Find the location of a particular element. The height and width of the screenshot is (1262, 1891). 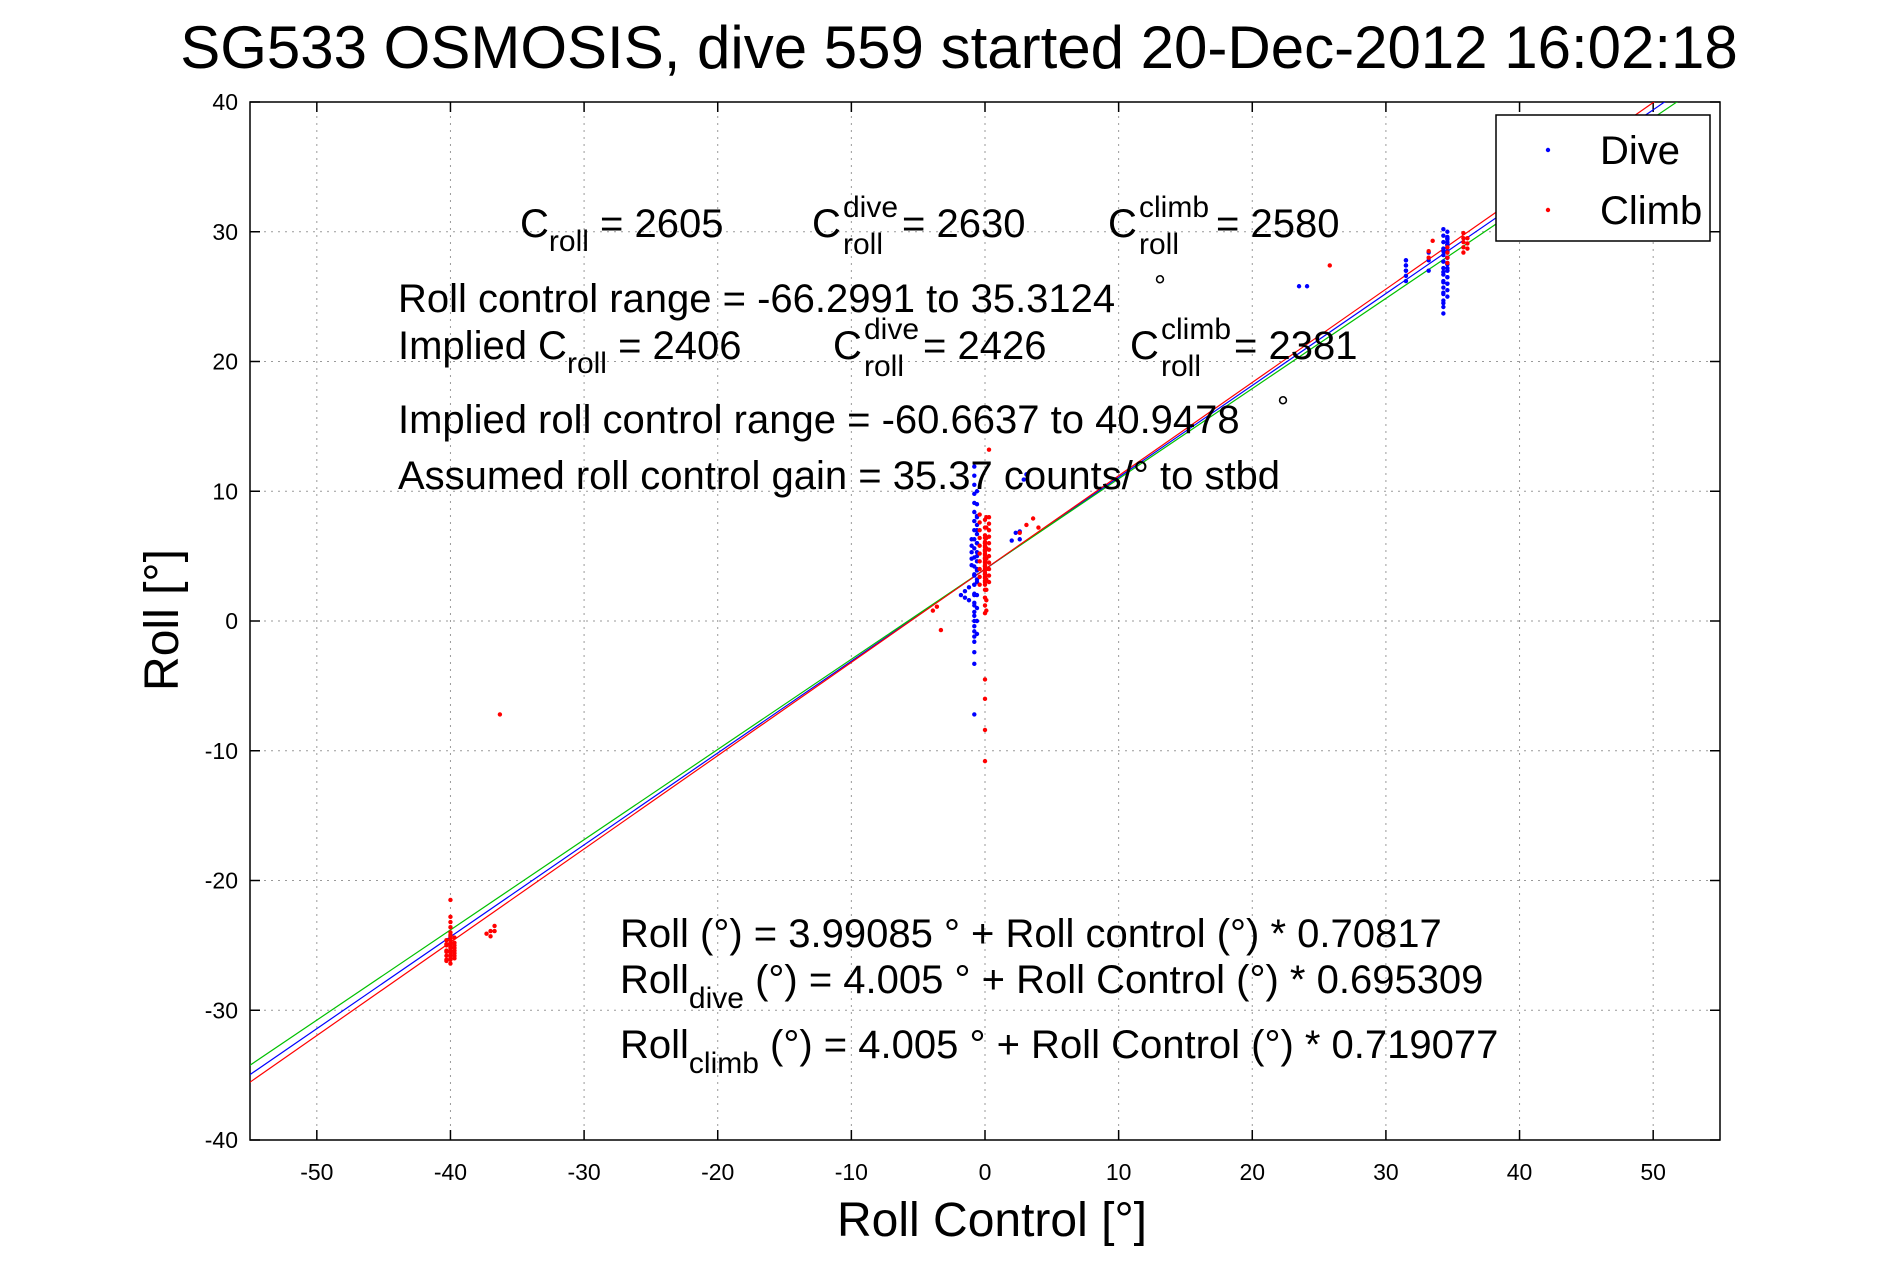

annotation-c-roll-base: C is located at coordinates (534, 224).